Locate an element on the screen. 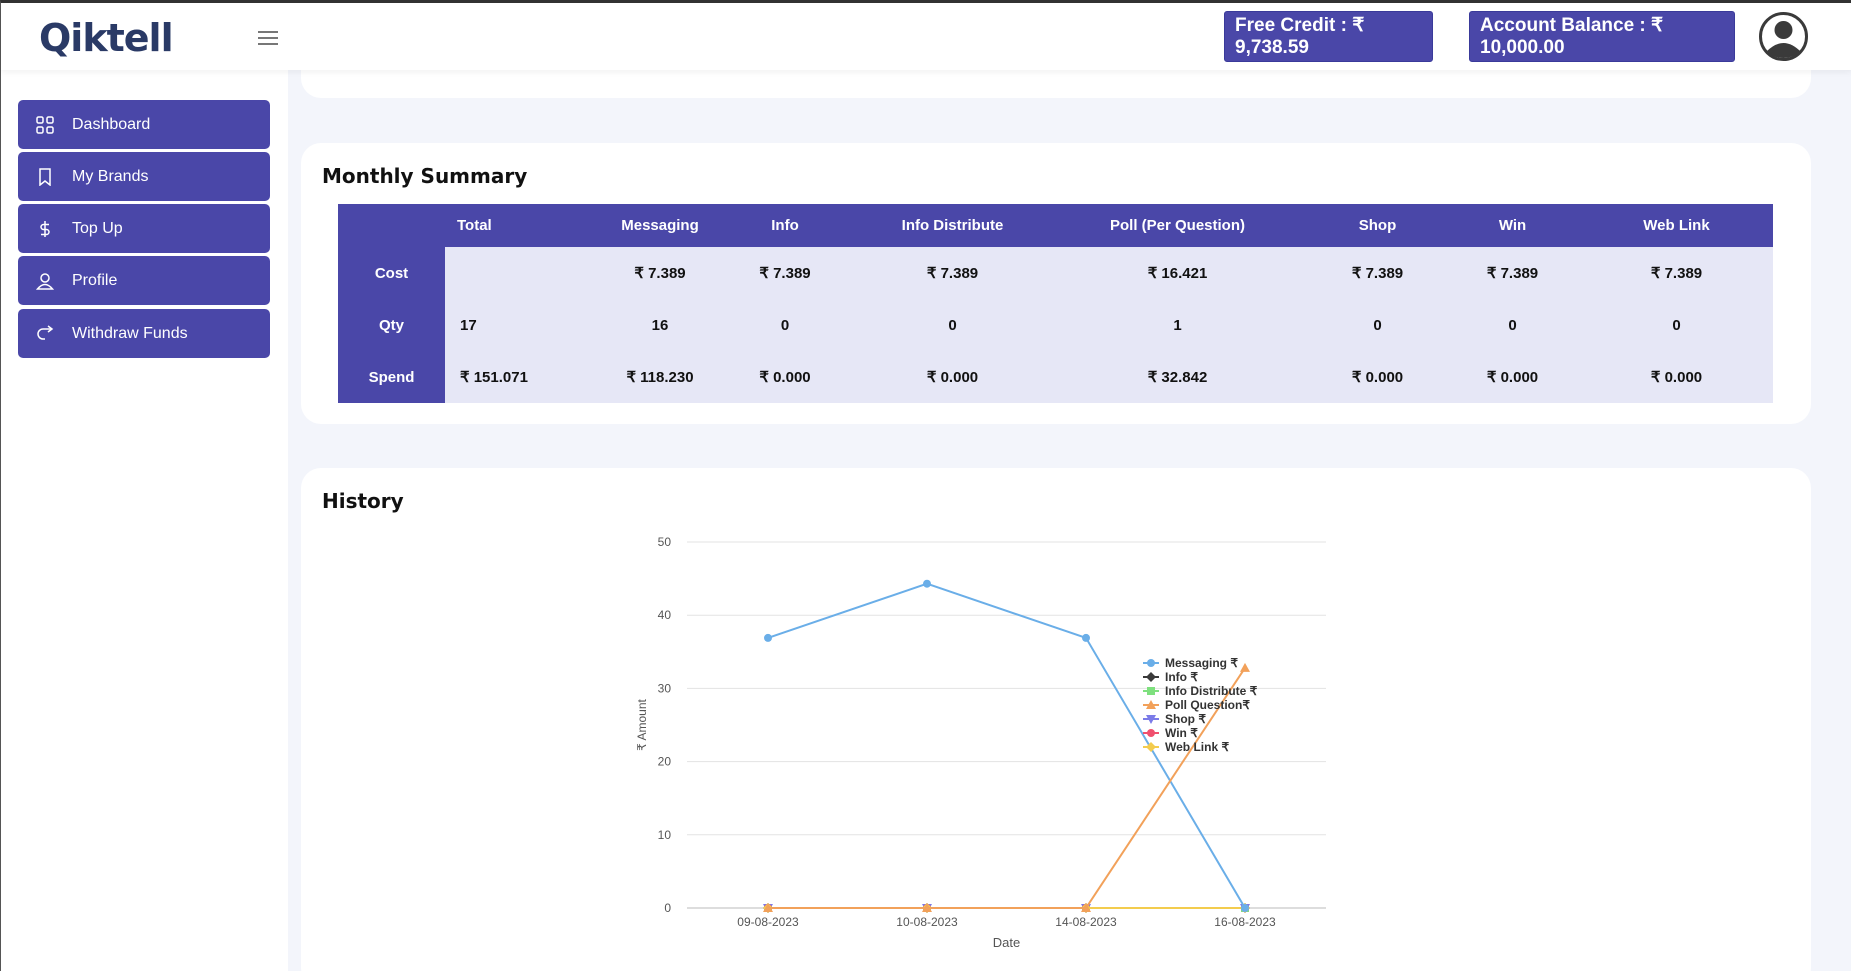 This screenshot has width=1851, height=971. legend-label: Shop ₹ is located at coordinates (1185, 719).